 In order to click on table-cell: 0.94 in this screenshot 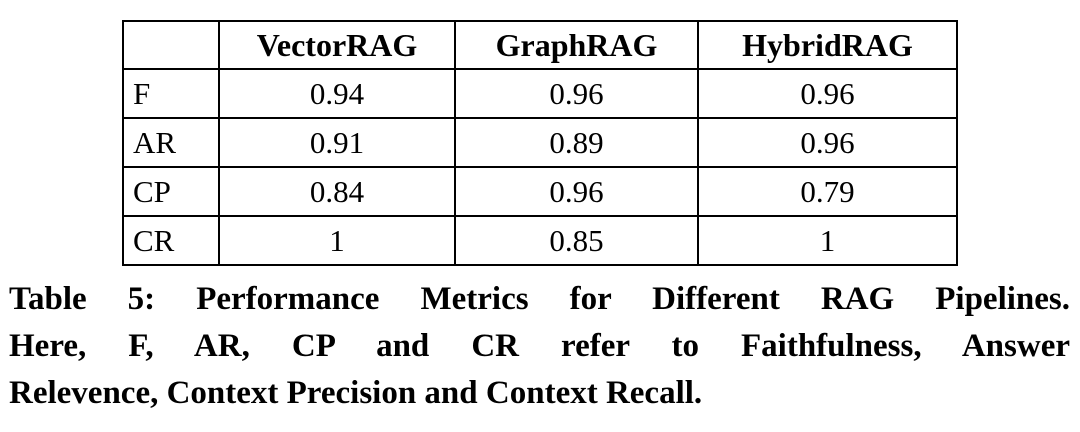, I will do `click(337, 93)`.